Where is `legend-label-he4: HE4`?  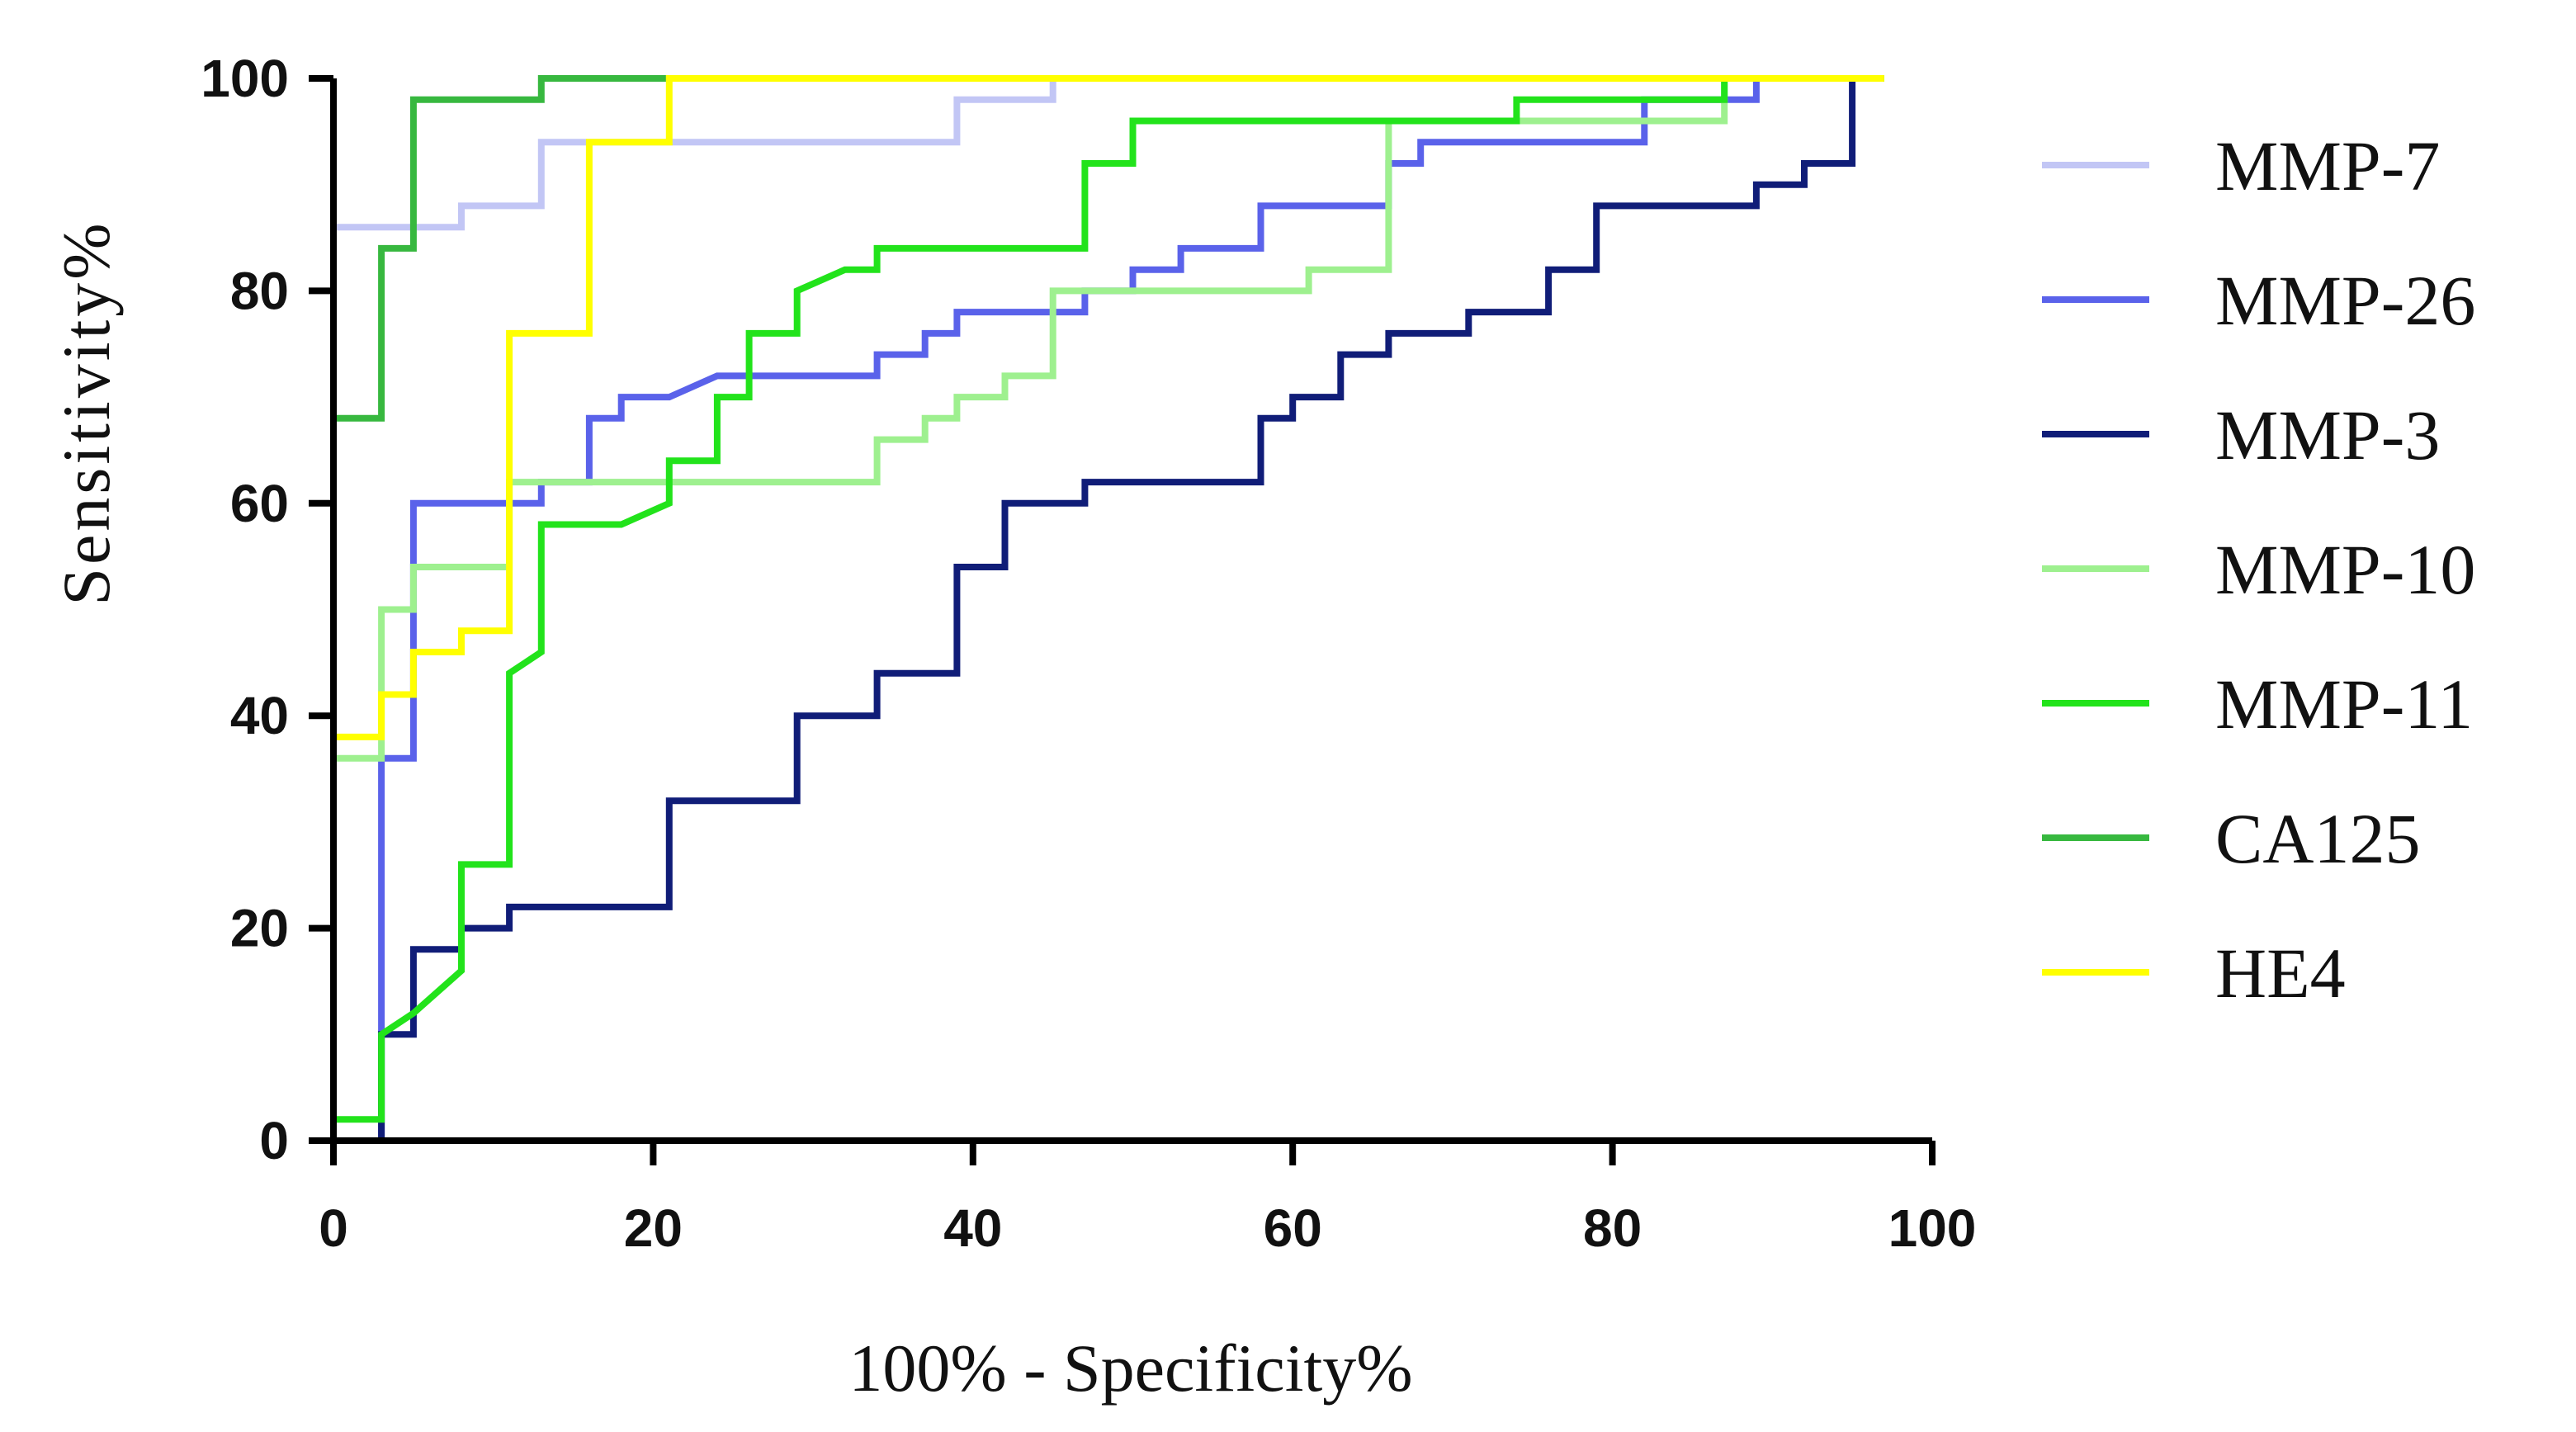
legend-label-he4: HE4 is located at coordinates (2280, 973).